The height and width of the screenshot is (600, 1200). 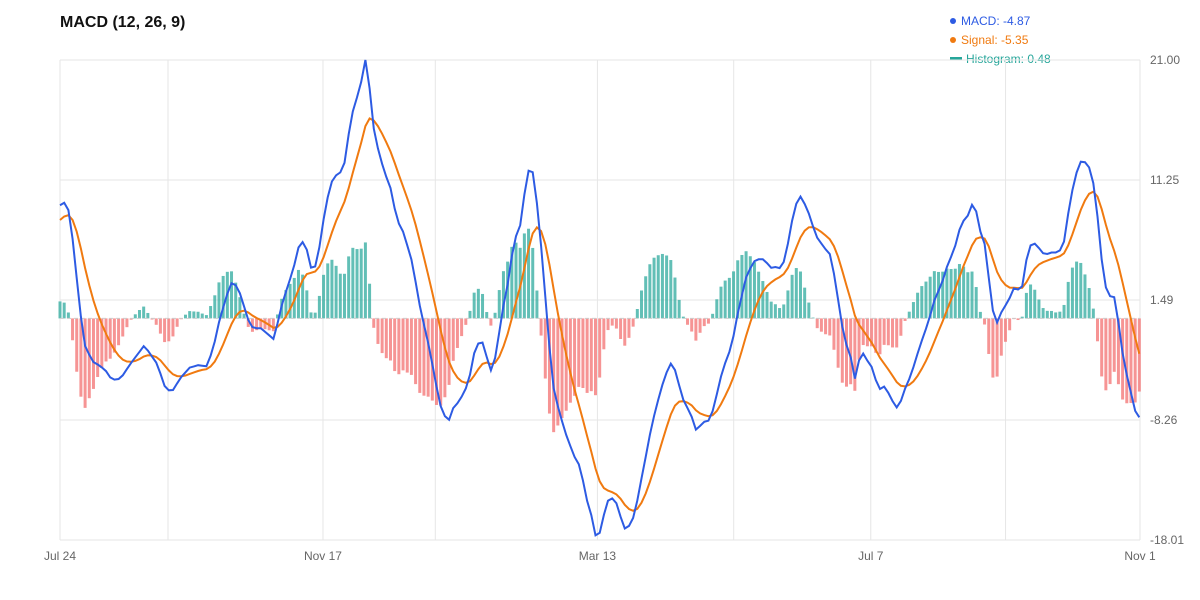 What do you see at coordinates (123, 22) in the screenshot?
I see `chart-title: MACD (12, 26, 9)` at bounding box center [123, 22].